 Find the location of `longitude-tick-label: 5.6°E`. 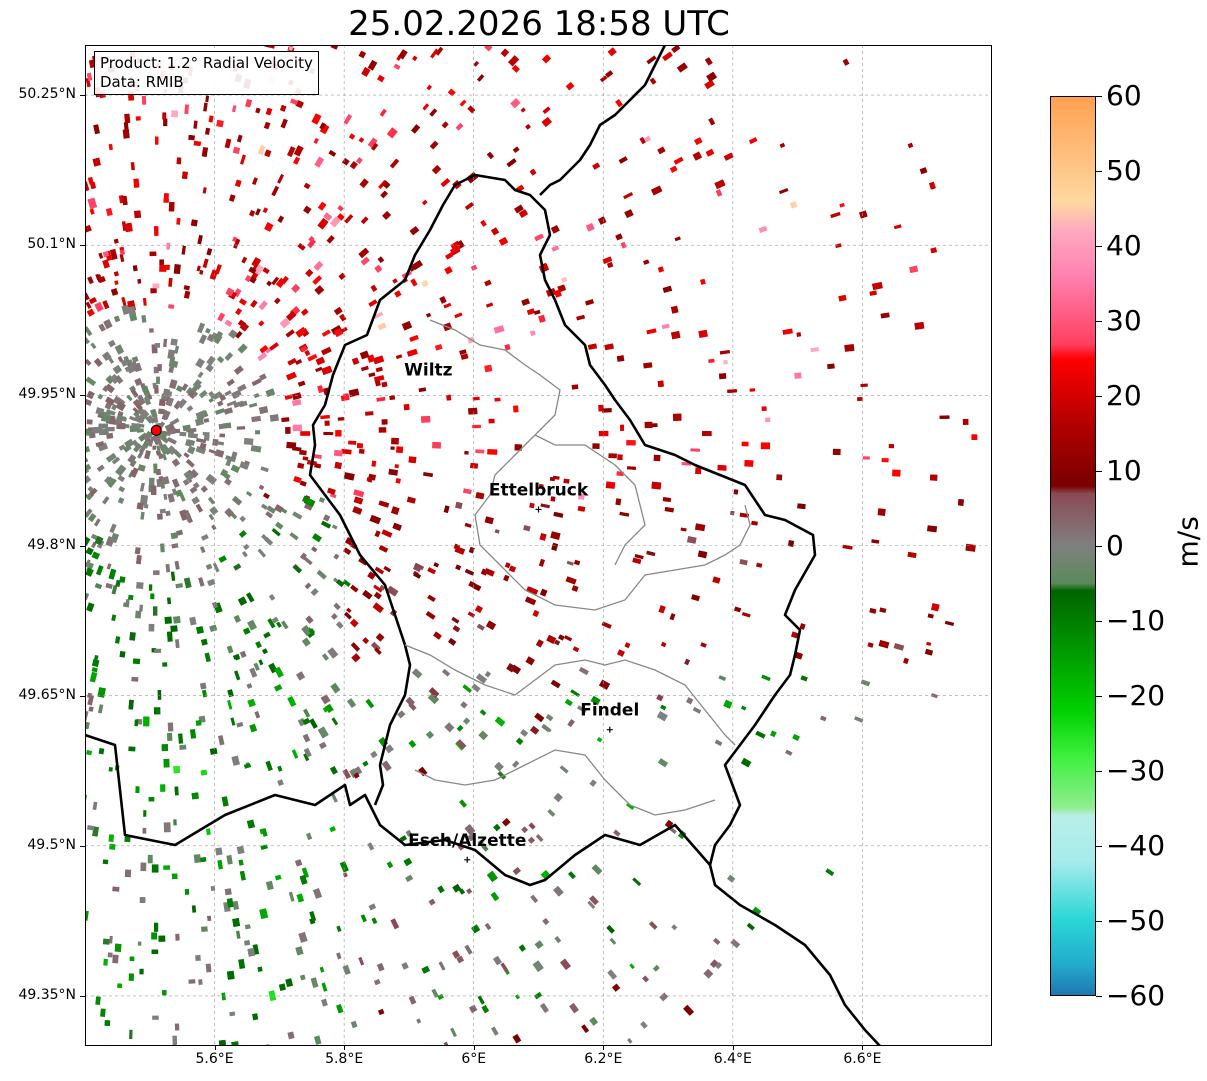

longitude-tick-label: 5.6°E is located at coordinates (214, 1059).